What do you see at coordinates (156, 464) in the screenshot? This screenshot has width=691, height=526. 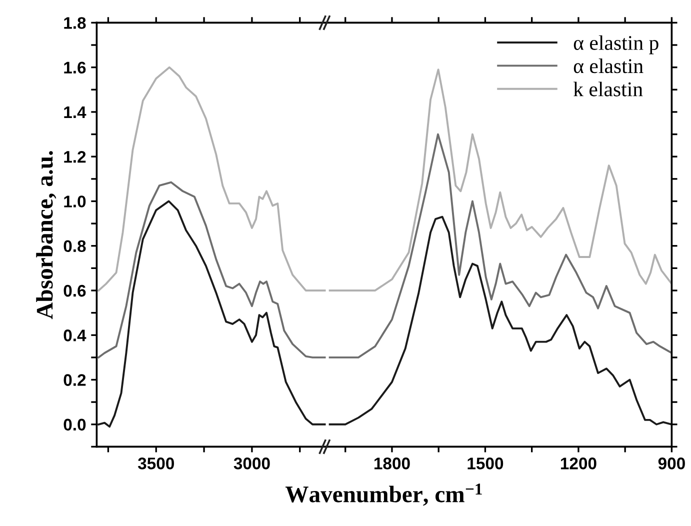 I see `x-tick-label: 3500` at bounding box center [156, 464].